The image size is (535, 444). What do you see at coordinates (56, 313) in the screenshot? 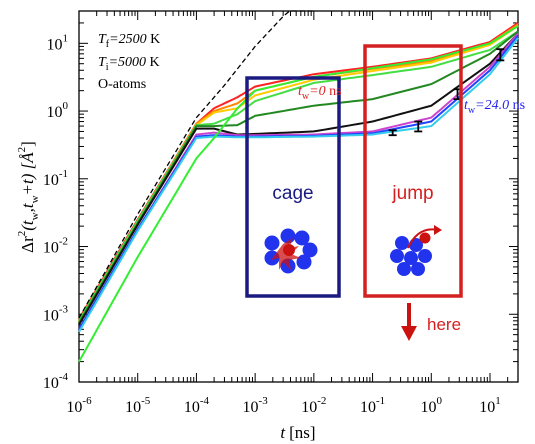
I see `y-tick-label: 10⁻³` at bounding box center [56, 313].